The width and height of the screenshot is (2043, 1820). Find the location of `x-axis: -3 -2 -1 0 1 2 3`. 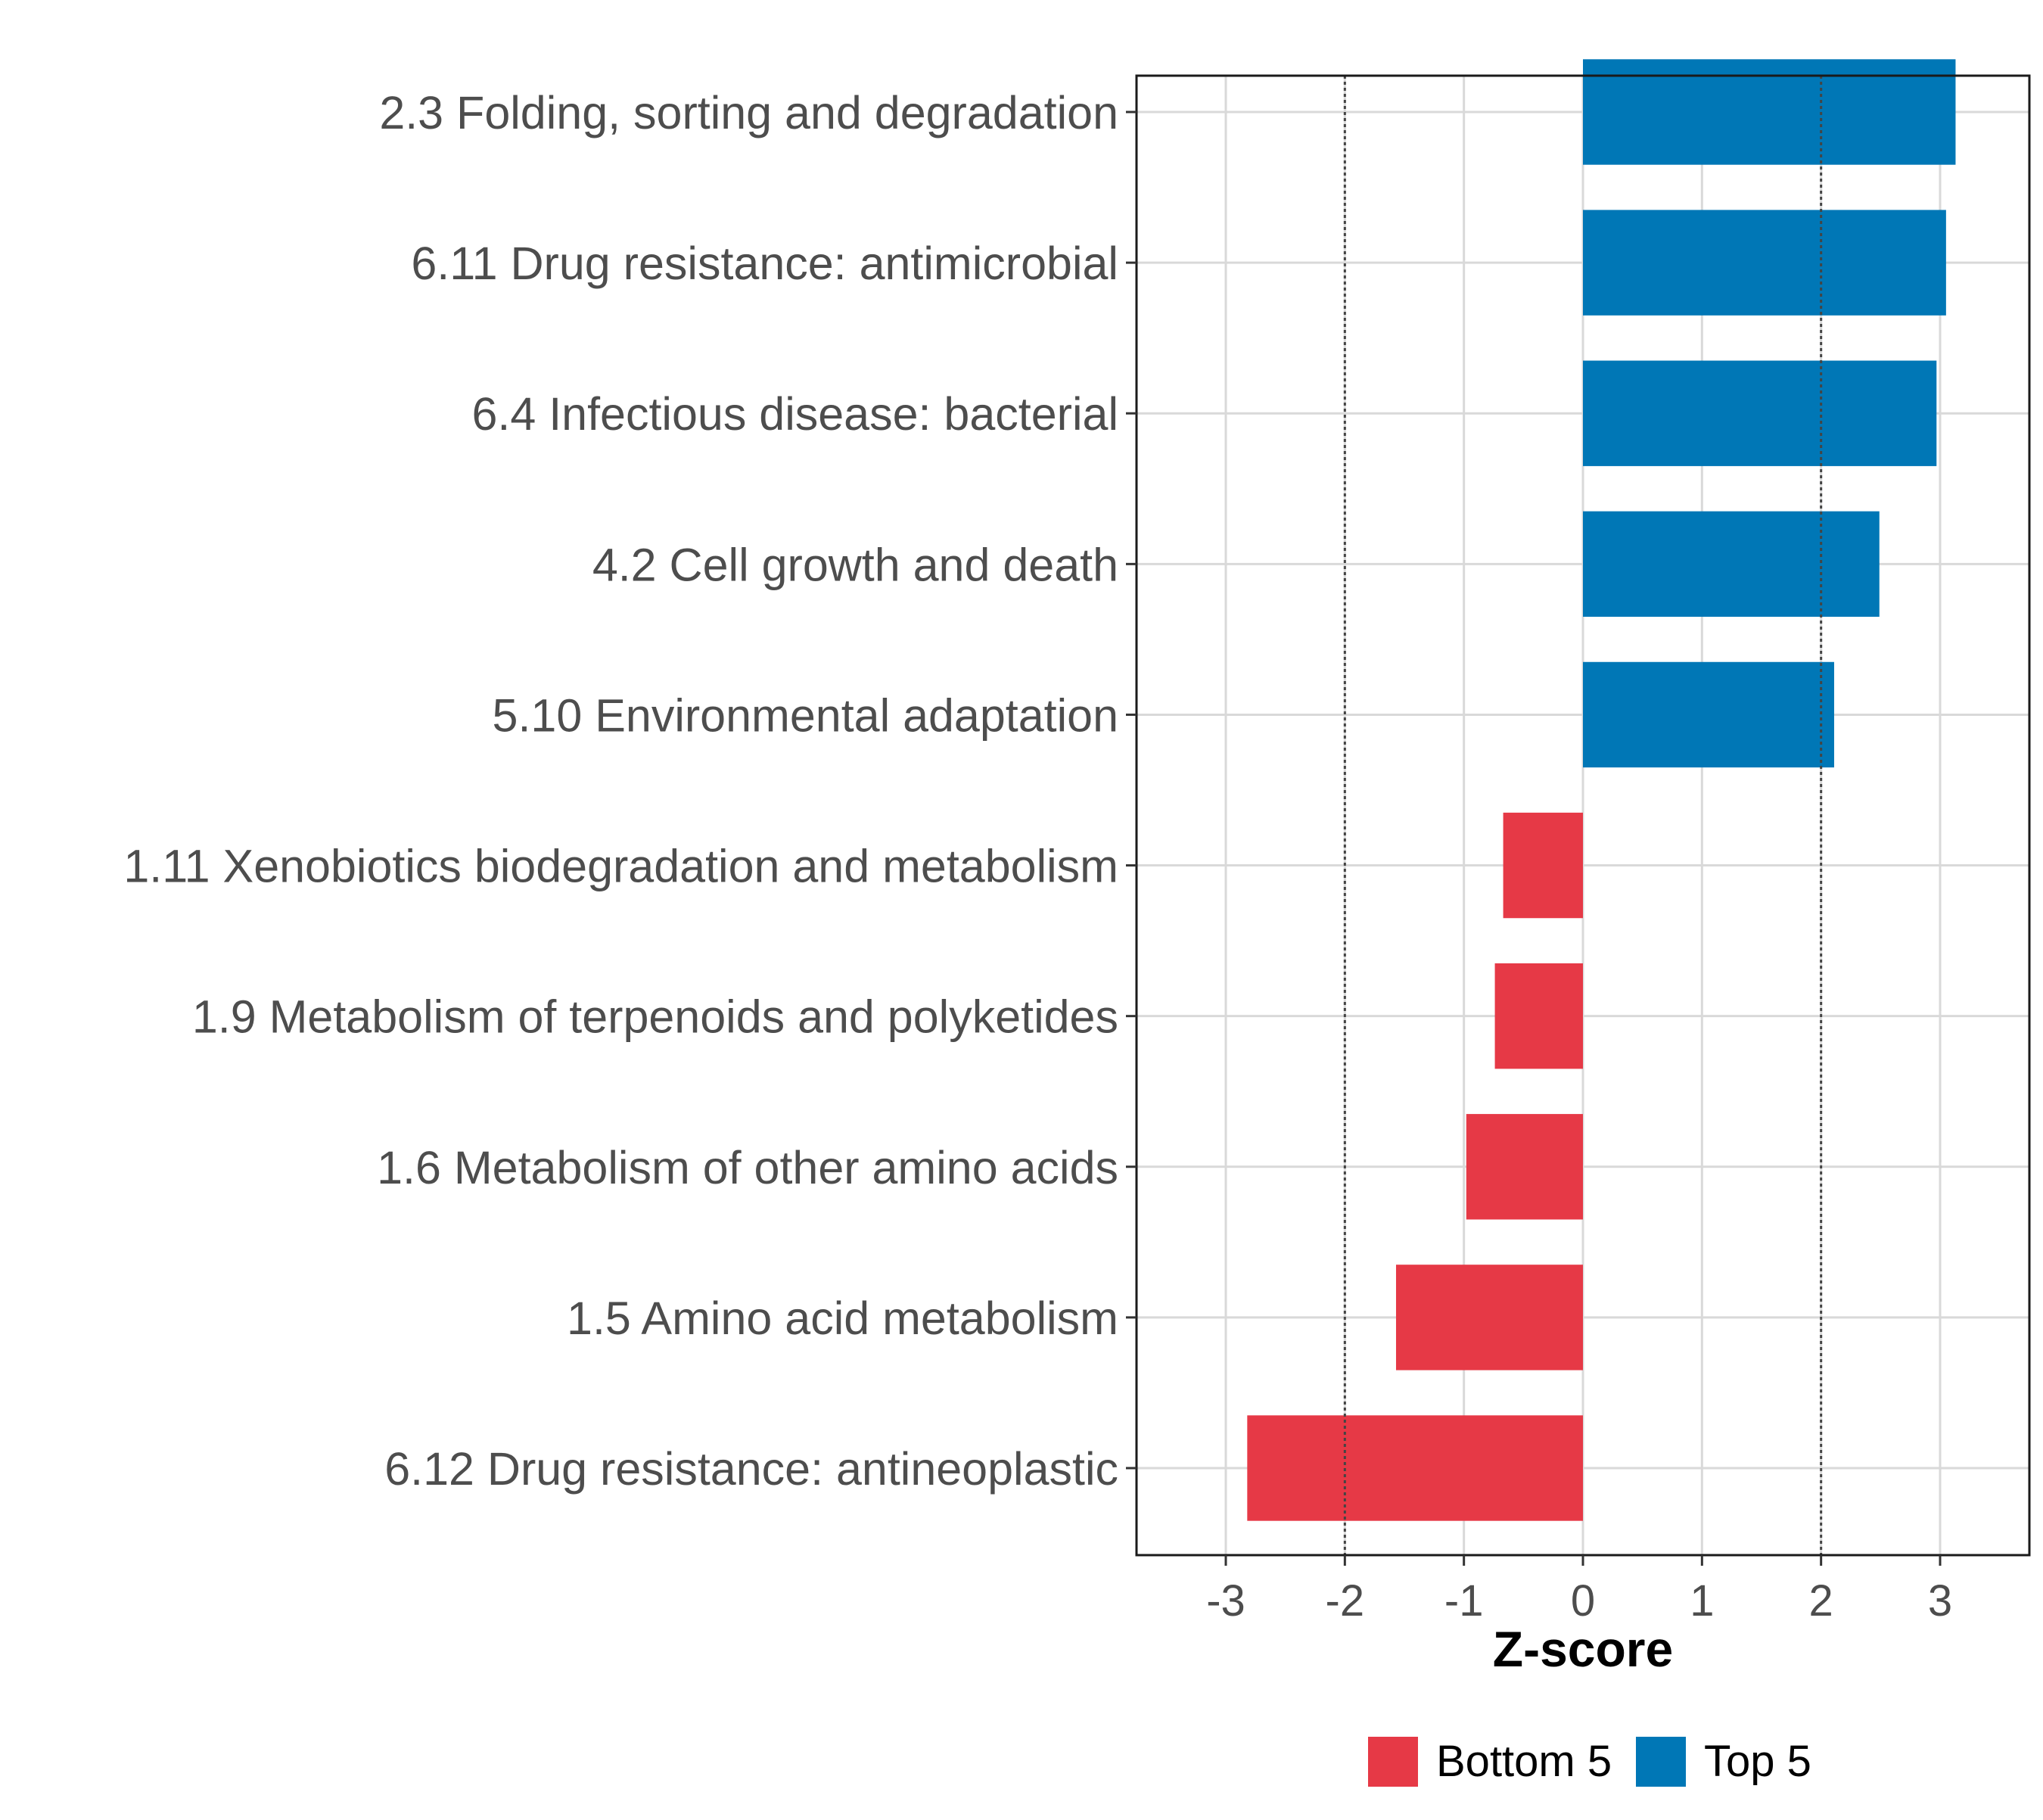

x-axis: -3 -2 -1 0 1 2 3 is located at coordinates (1579, 1590).